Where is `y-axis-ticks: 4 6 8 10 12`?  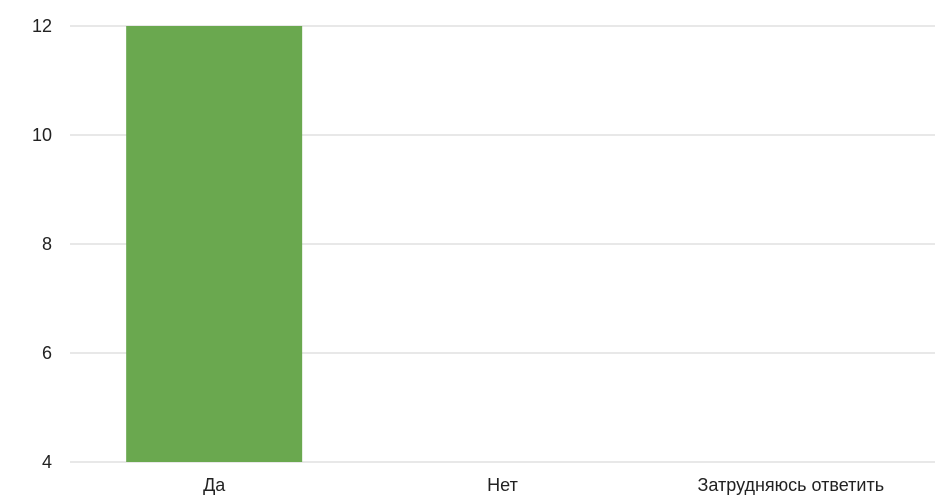
y-axis-ticks: 4 6 8 10 12 is located at coordinates (42, 244).